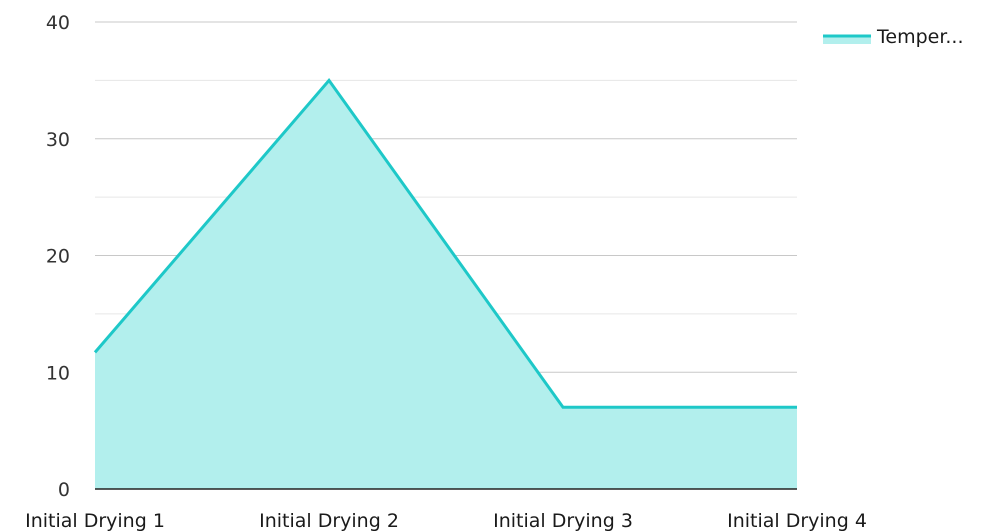  I want to click on y-tick-label: 20, so click(58, 257).